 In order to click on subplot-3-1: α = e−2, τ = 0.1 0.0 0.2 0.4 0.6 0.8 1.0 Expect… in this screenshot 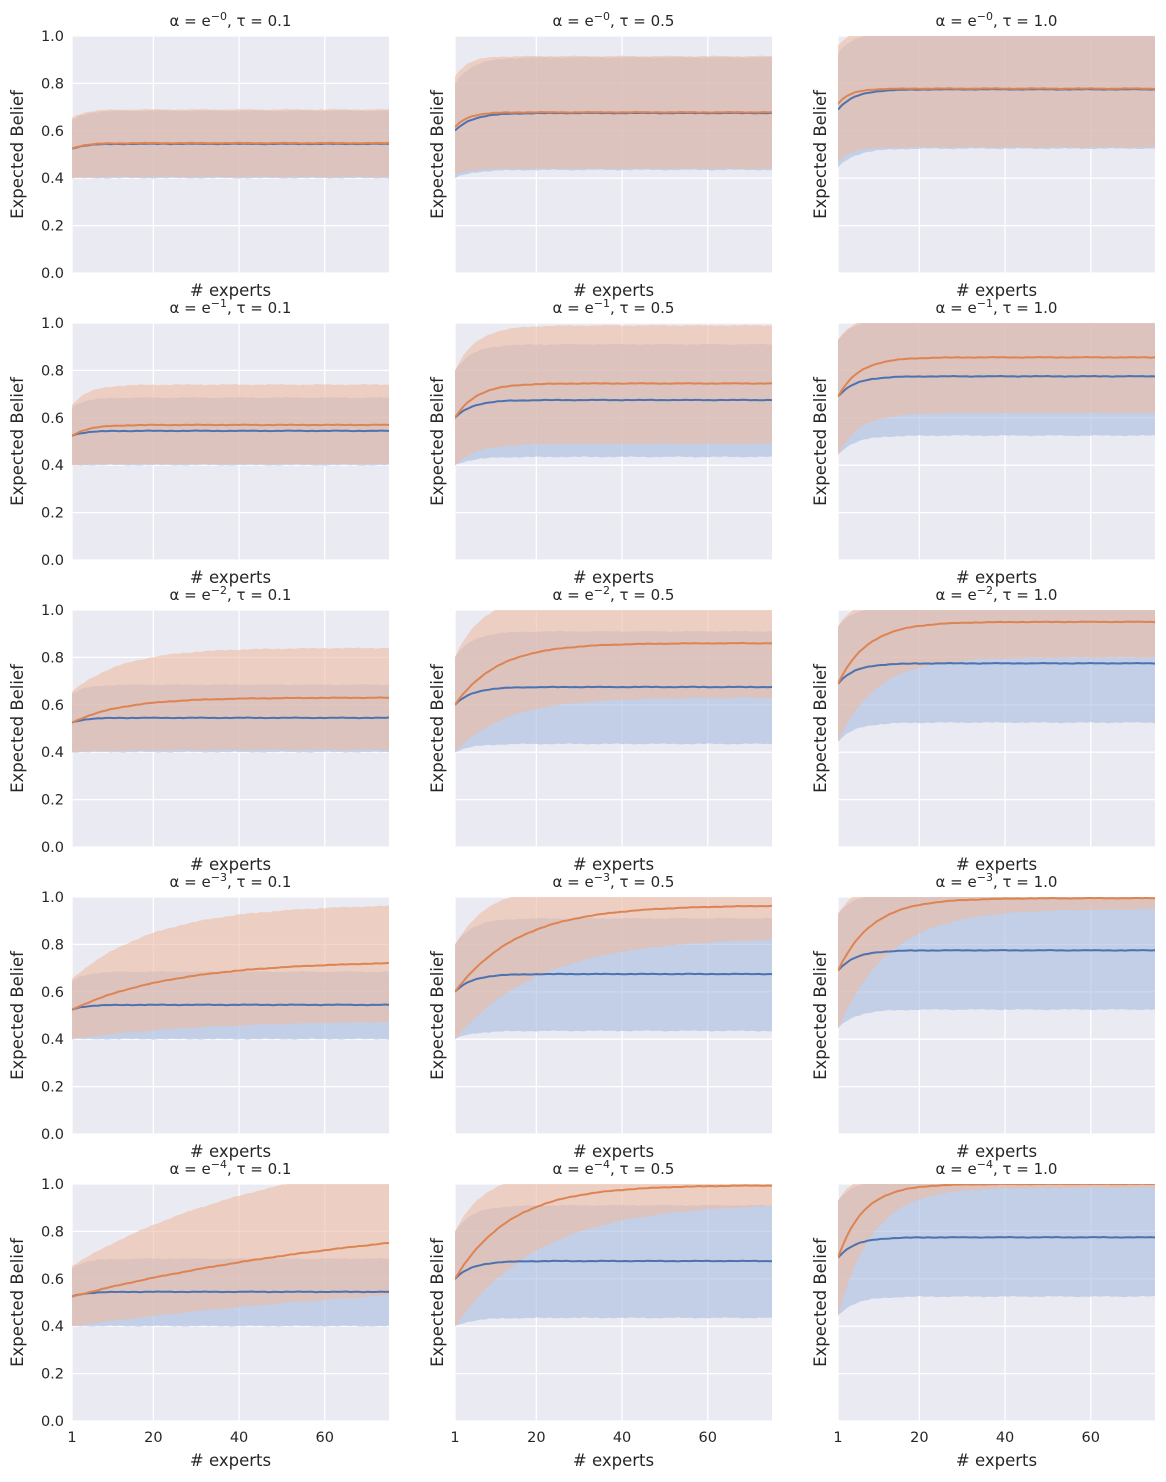, I will do `click(198, 729)`.